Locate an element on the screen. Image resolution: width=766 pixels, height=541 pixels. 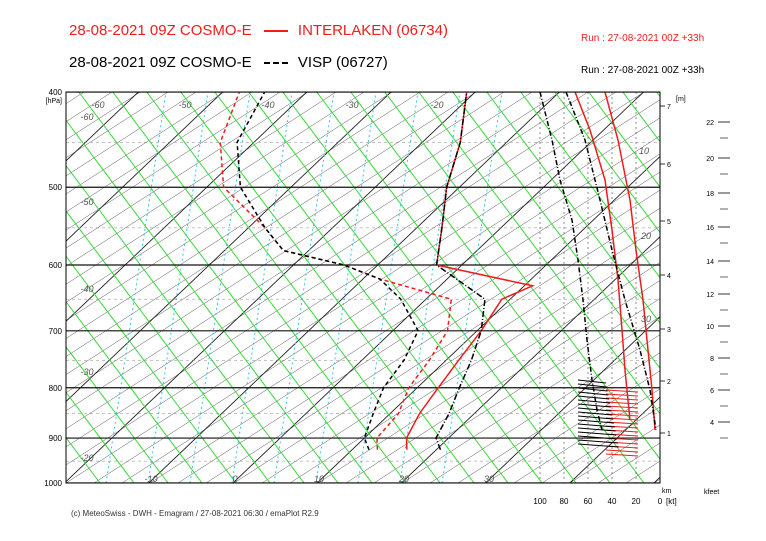
visp-legend-line is located at coordinates (275, 63).